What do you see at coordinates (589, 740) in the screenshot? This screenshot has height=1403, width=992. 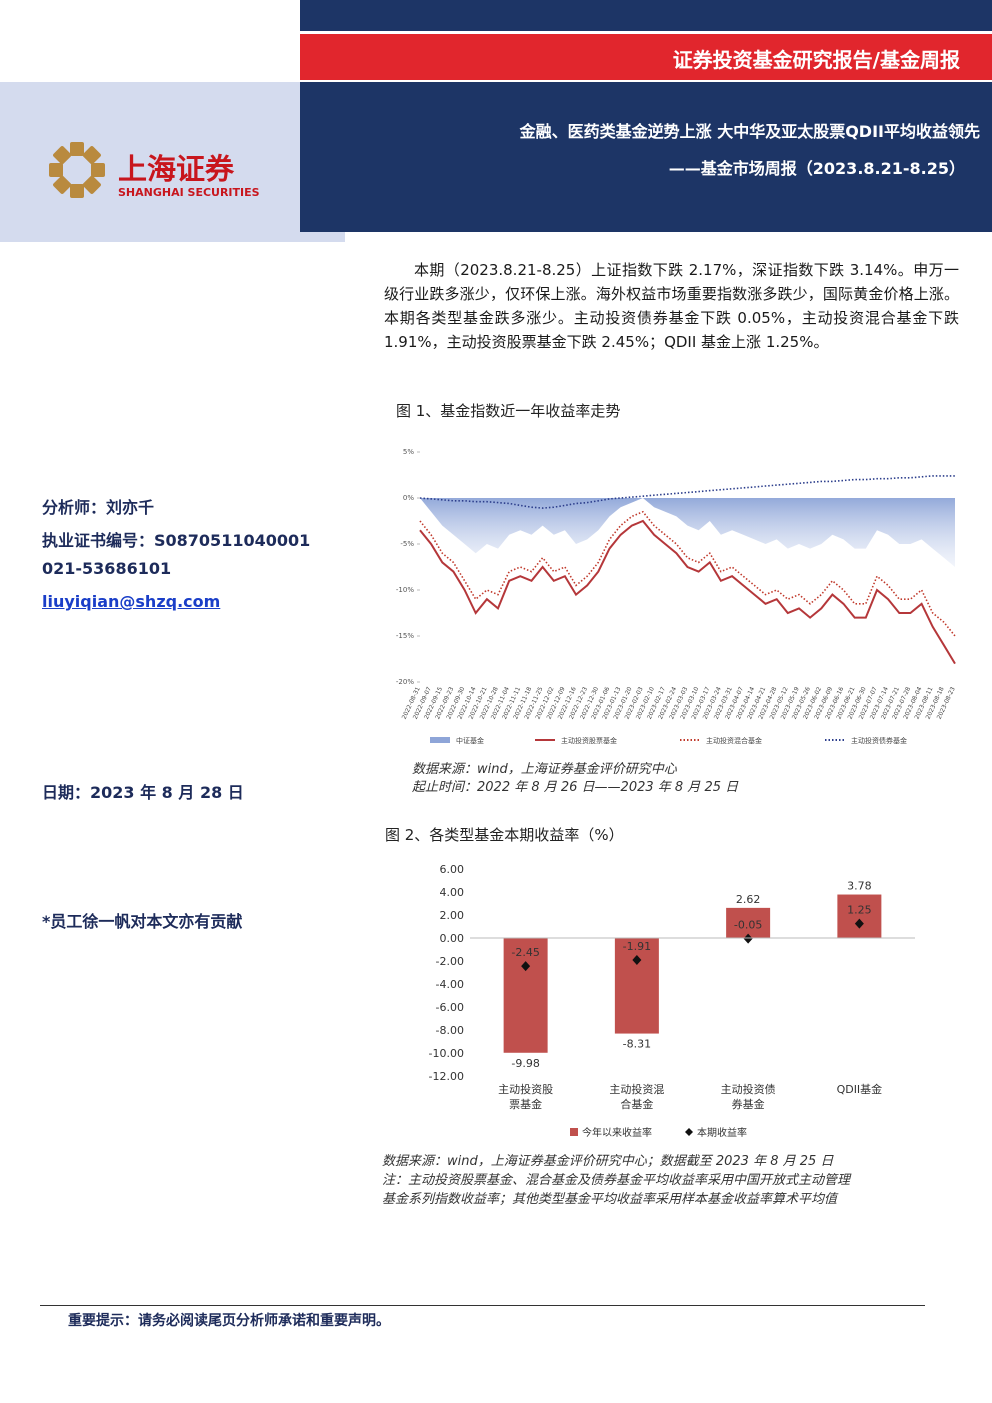 I see `legend-label: 主动投资股票基金` at bounding box center [589, 740].